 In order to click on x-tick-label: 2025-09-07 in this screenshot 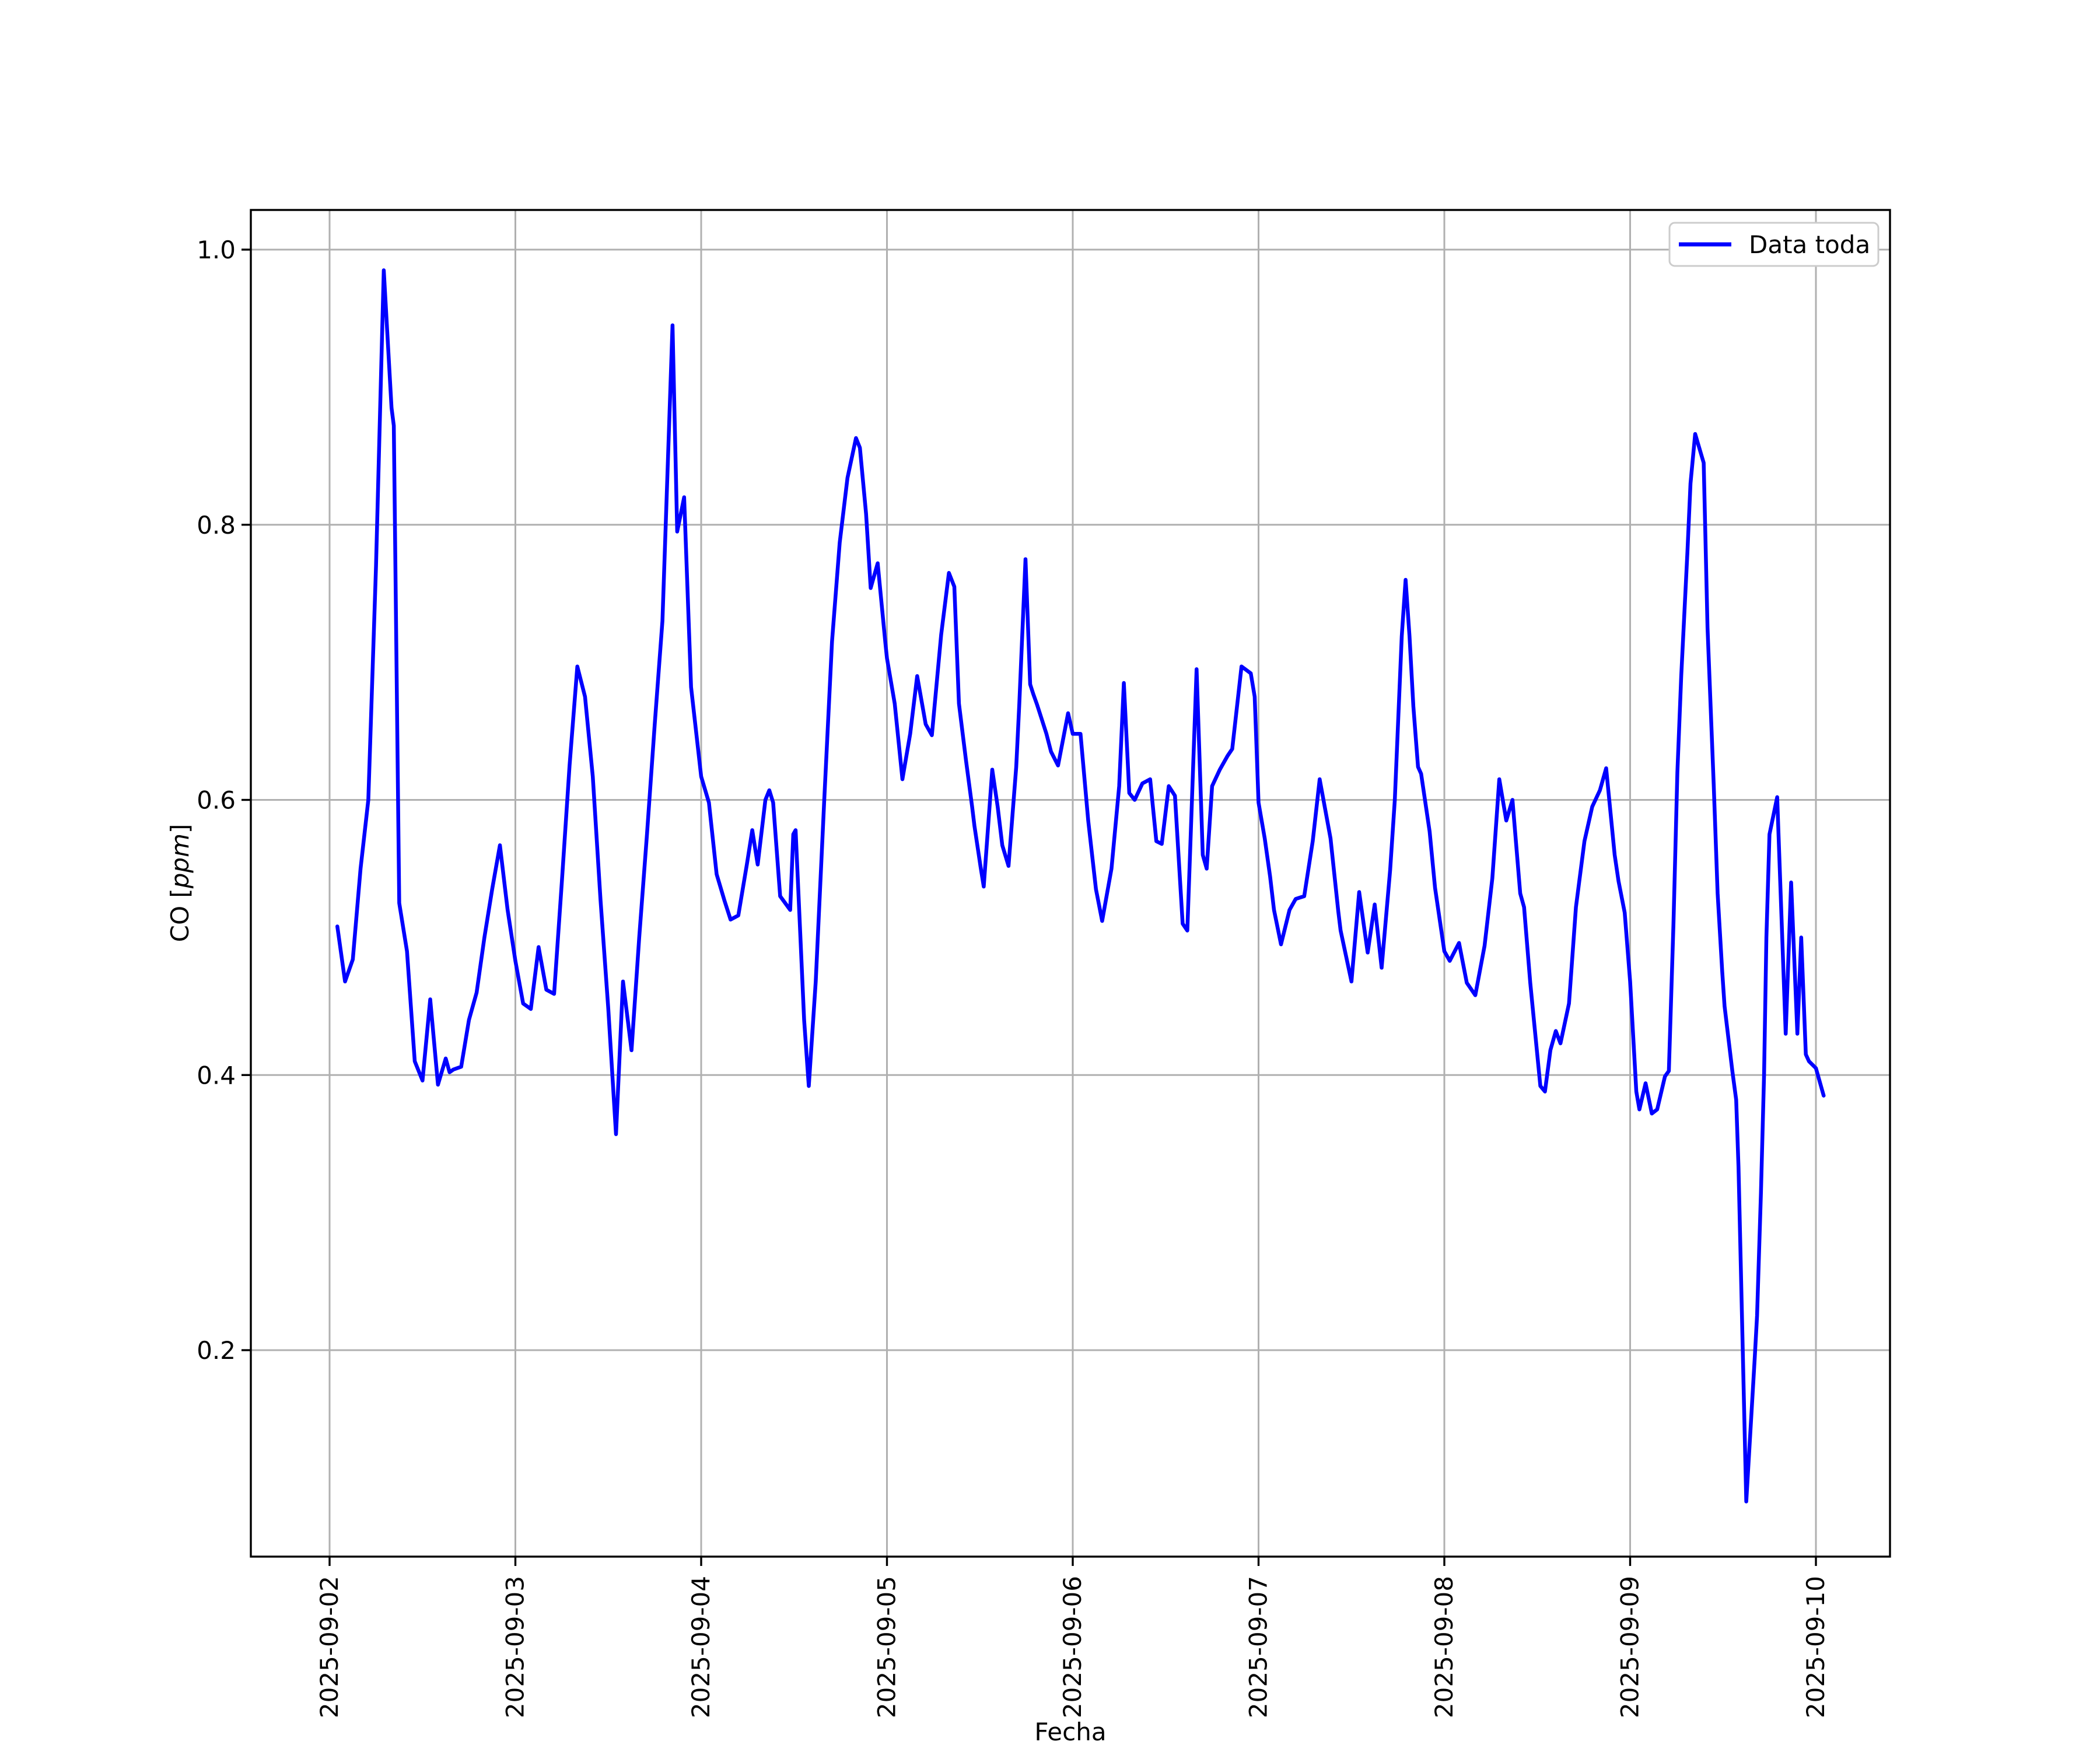, I will do `click(1258, 1647)`.